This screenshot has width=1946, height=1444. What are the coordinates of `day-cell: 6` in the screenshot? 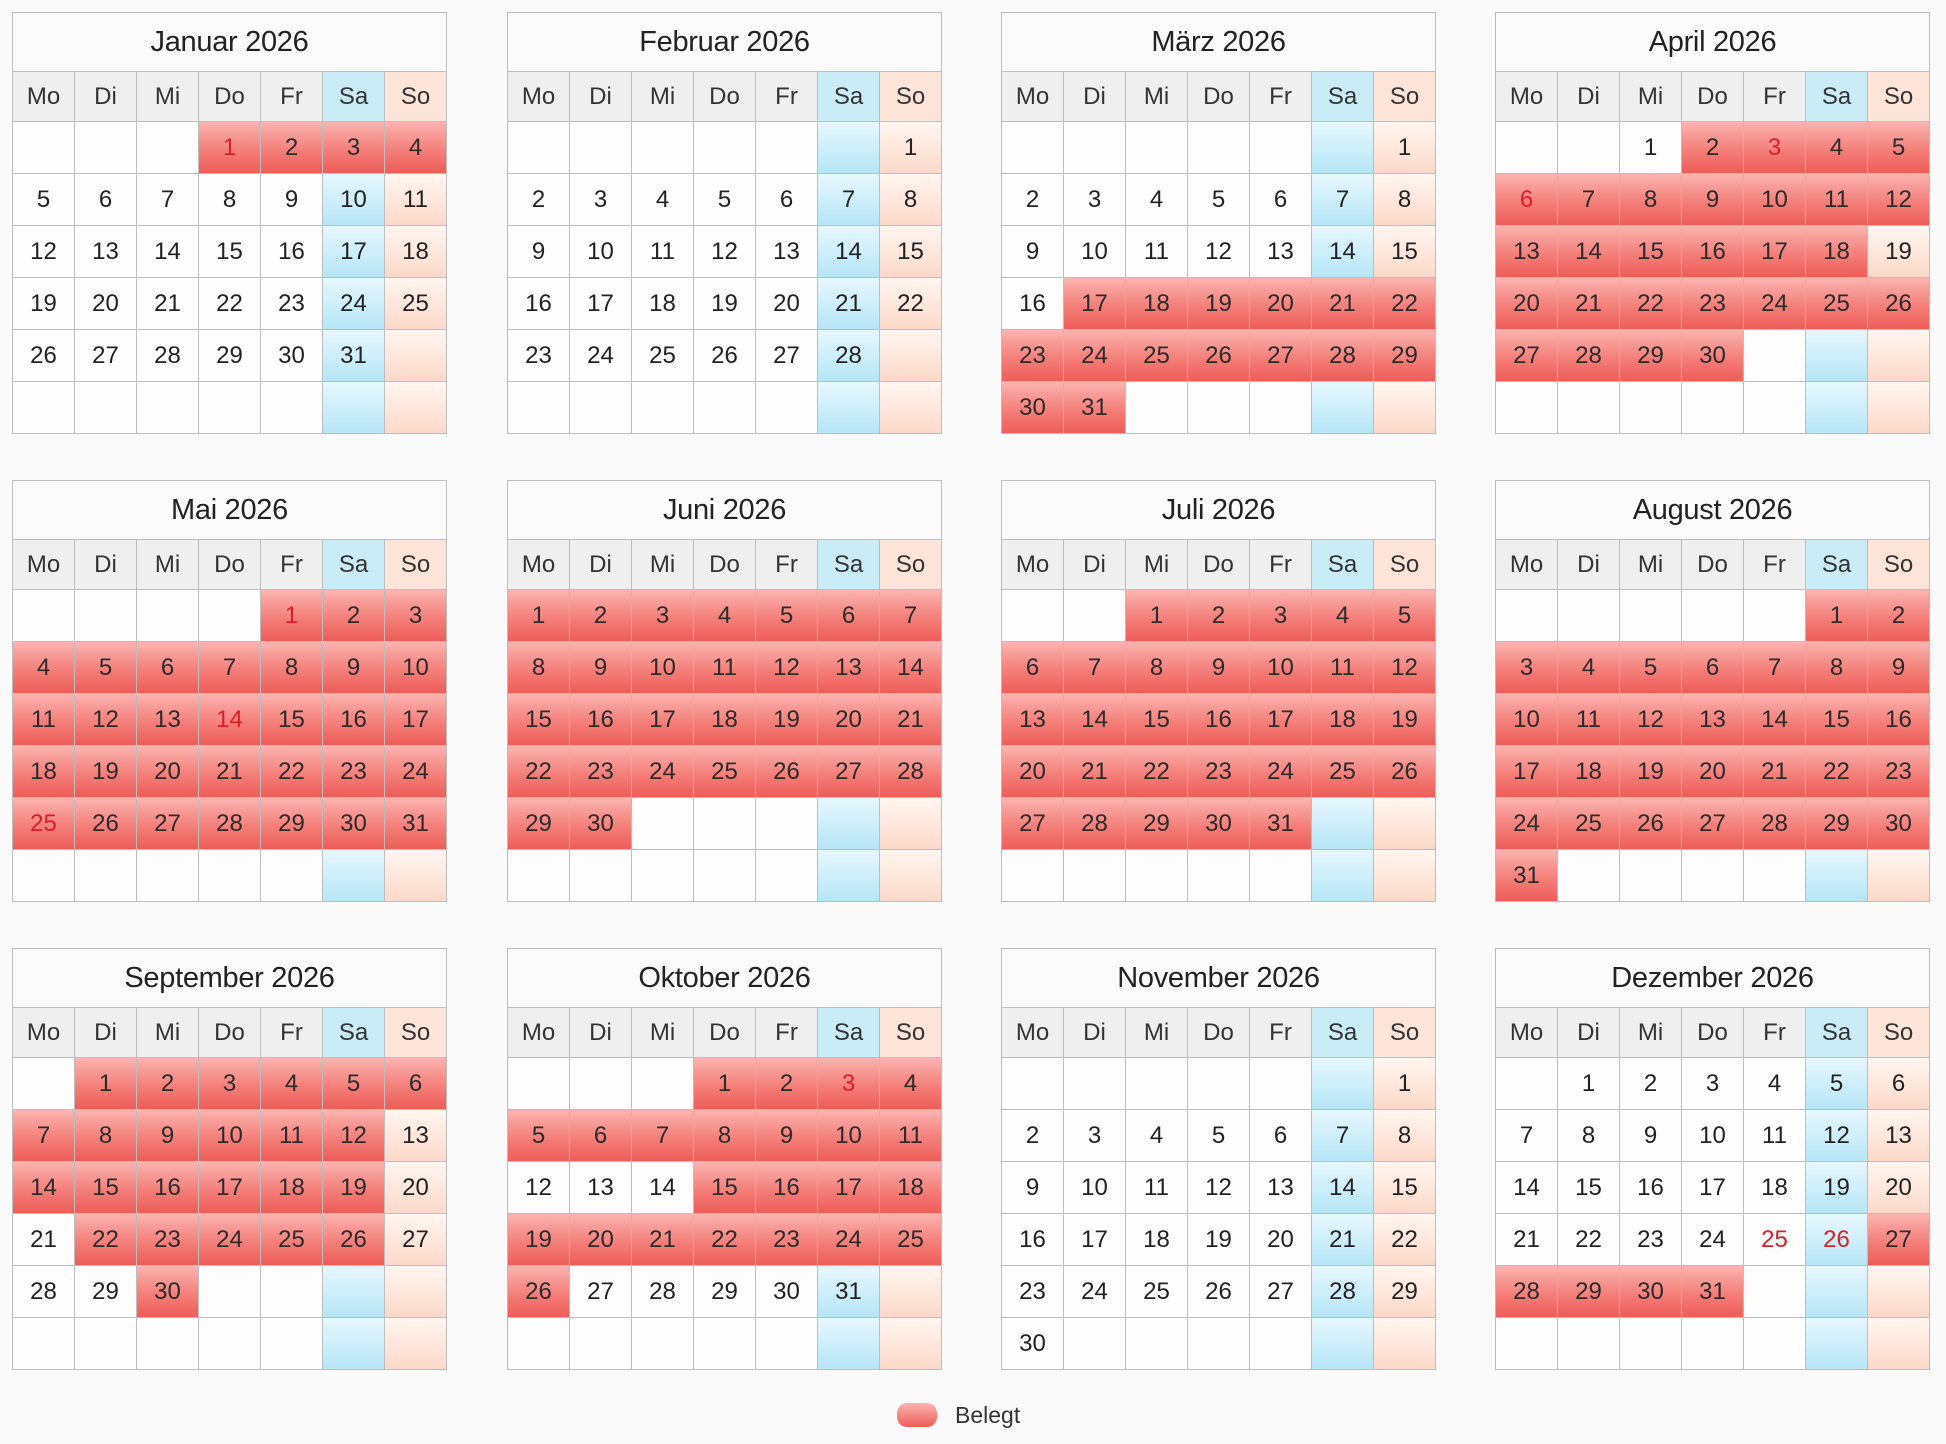 It's located at (1281, 1136).